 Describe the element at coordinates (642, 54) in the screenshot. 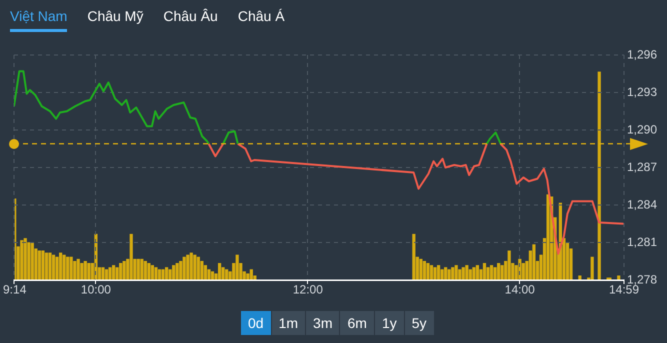

I see `y-tick-label: 1,296` at that location.